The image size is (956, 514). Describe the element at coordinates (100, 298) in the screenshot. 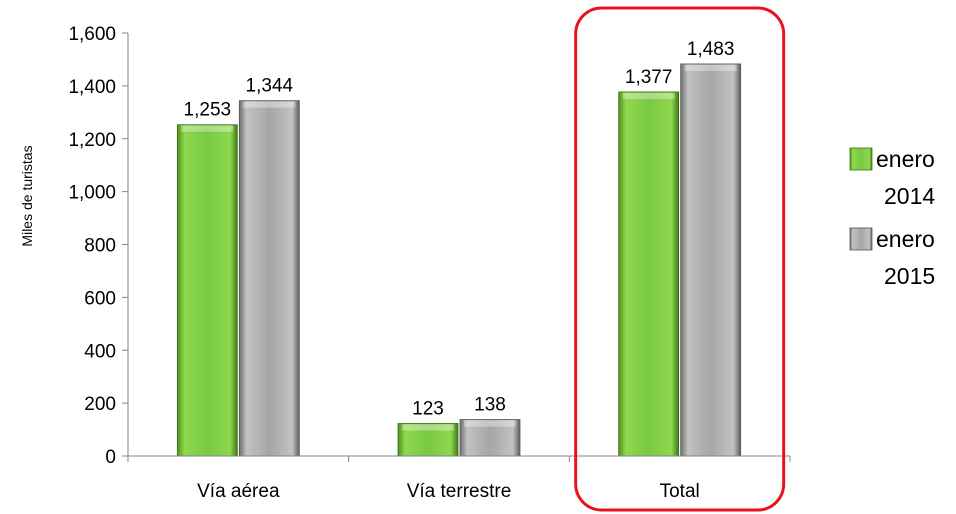

I see `y-tick-label: 600` at that location.